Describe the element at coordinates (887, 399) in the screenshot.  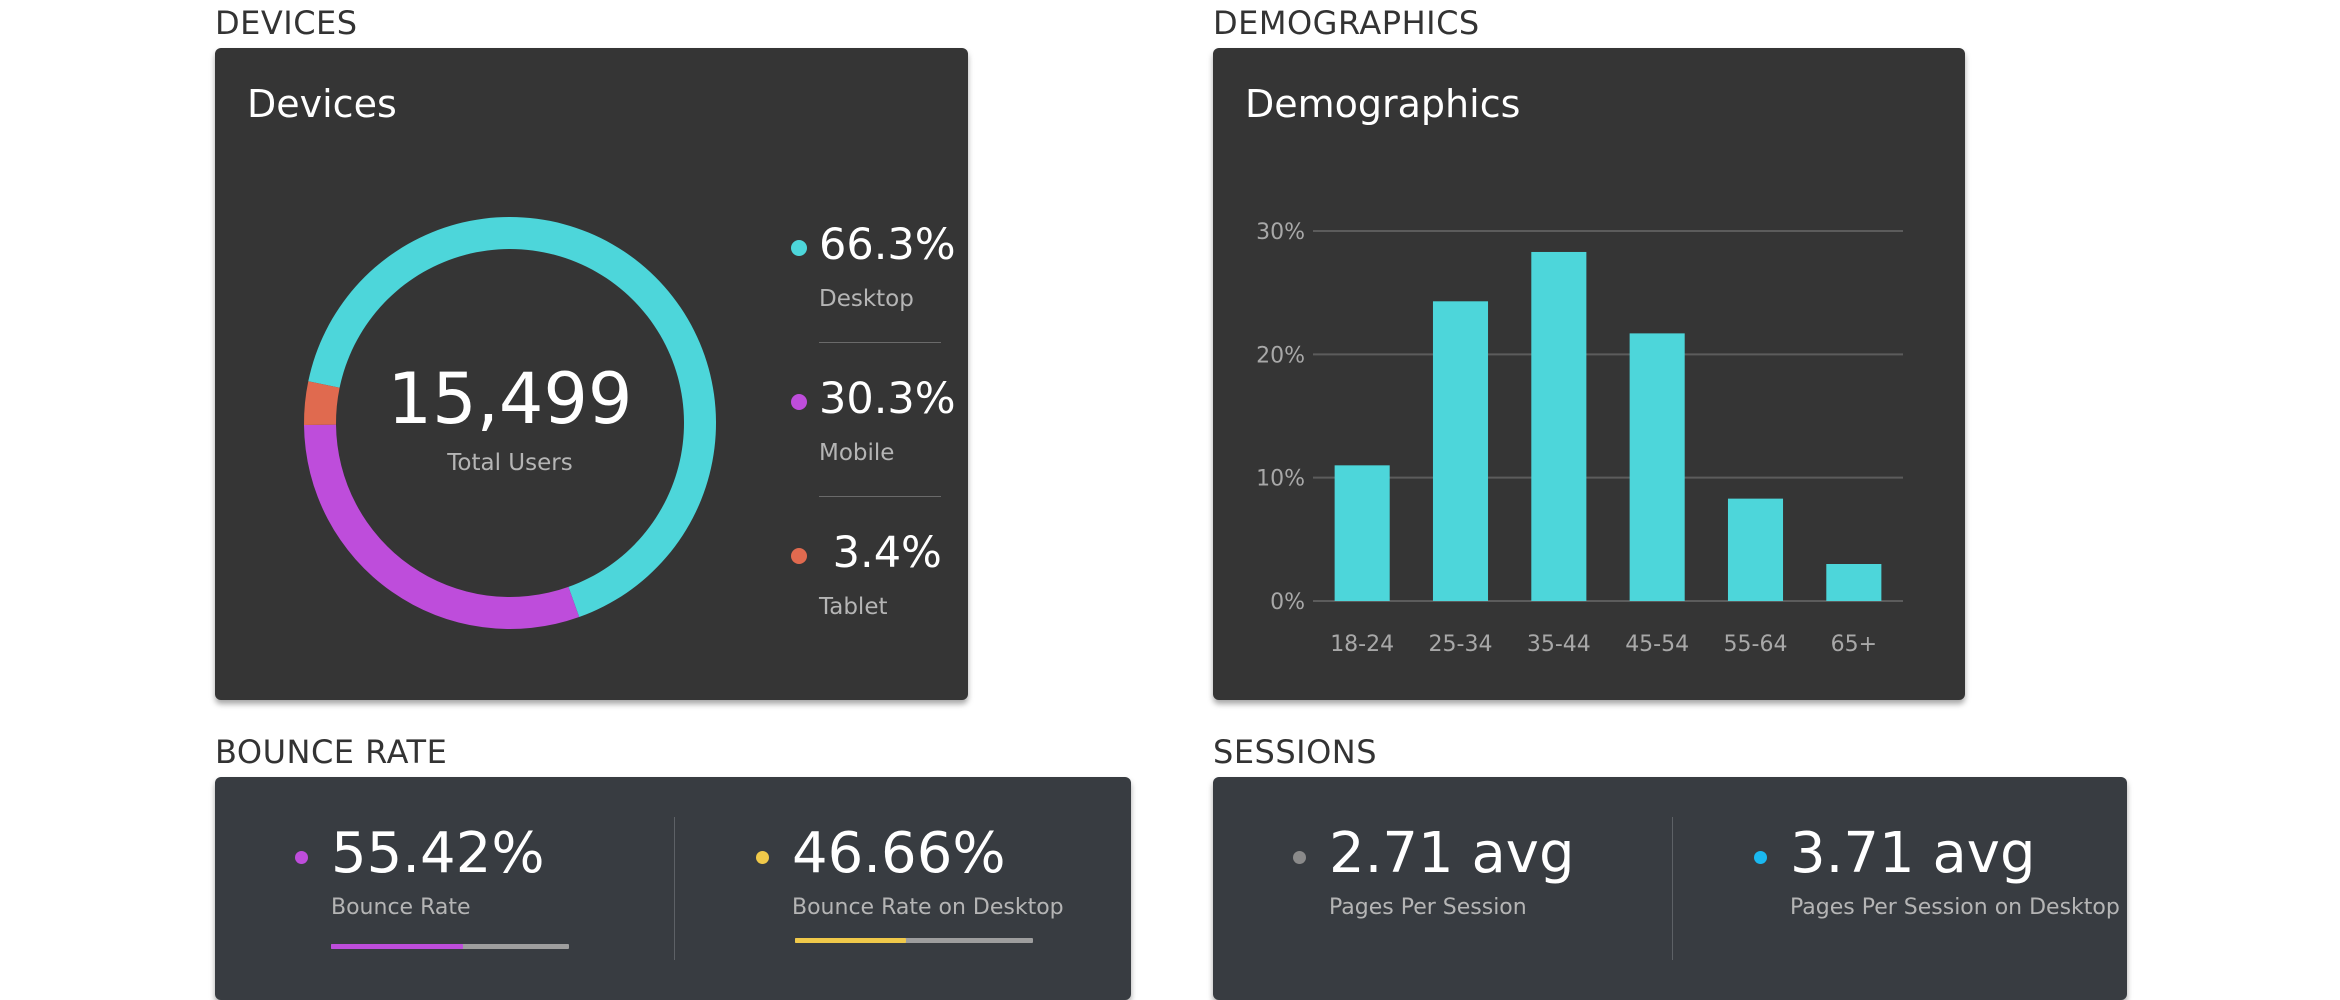
I see `legend-value-mobile: 30.3%` at that location.